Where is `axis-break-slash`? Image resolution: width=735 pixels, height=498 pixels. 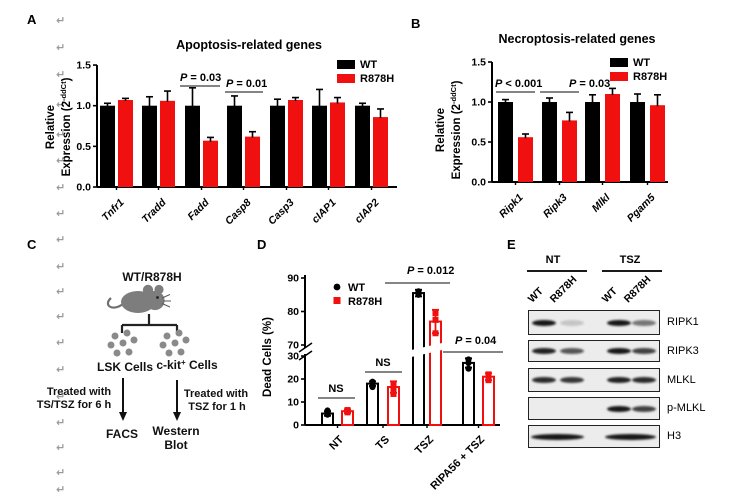
axis-break-slash is located at coordinates (305, 355).